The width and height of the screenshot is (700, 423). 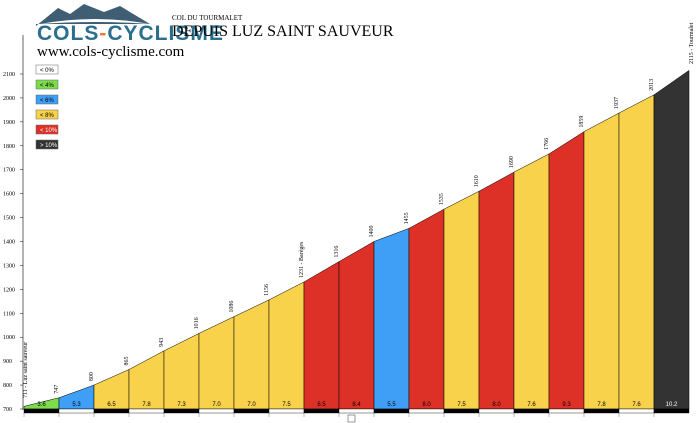 What do you see at coordinates (351, 418) in the screenshot?
I see `scroll-square` at bounding box center [351, 418].